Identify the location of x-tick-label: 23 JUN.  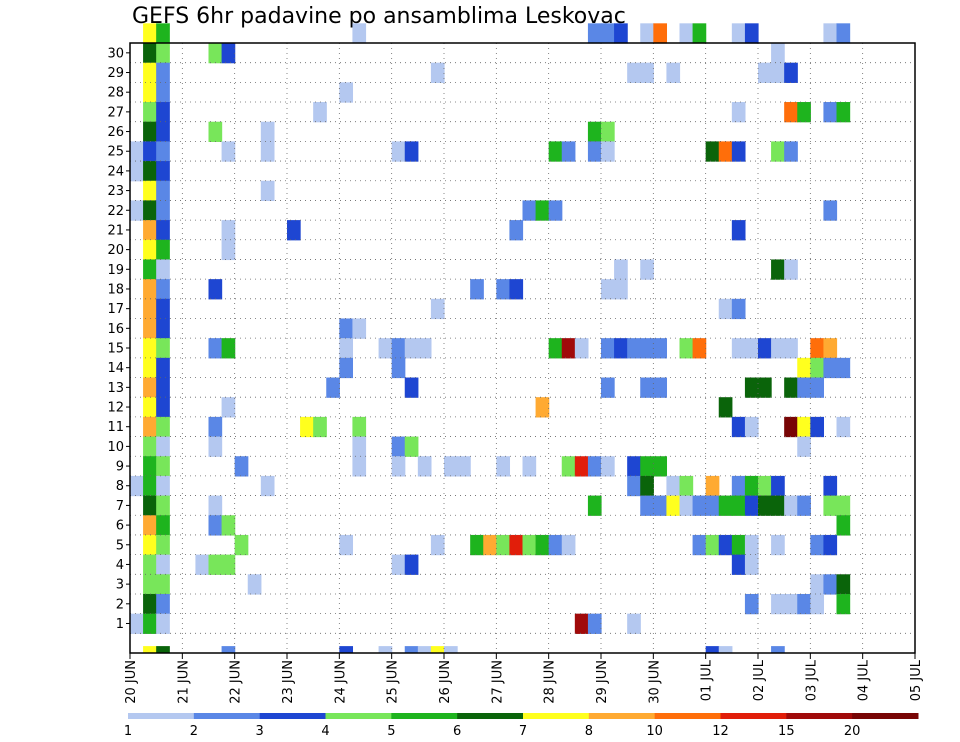
(288, 682).